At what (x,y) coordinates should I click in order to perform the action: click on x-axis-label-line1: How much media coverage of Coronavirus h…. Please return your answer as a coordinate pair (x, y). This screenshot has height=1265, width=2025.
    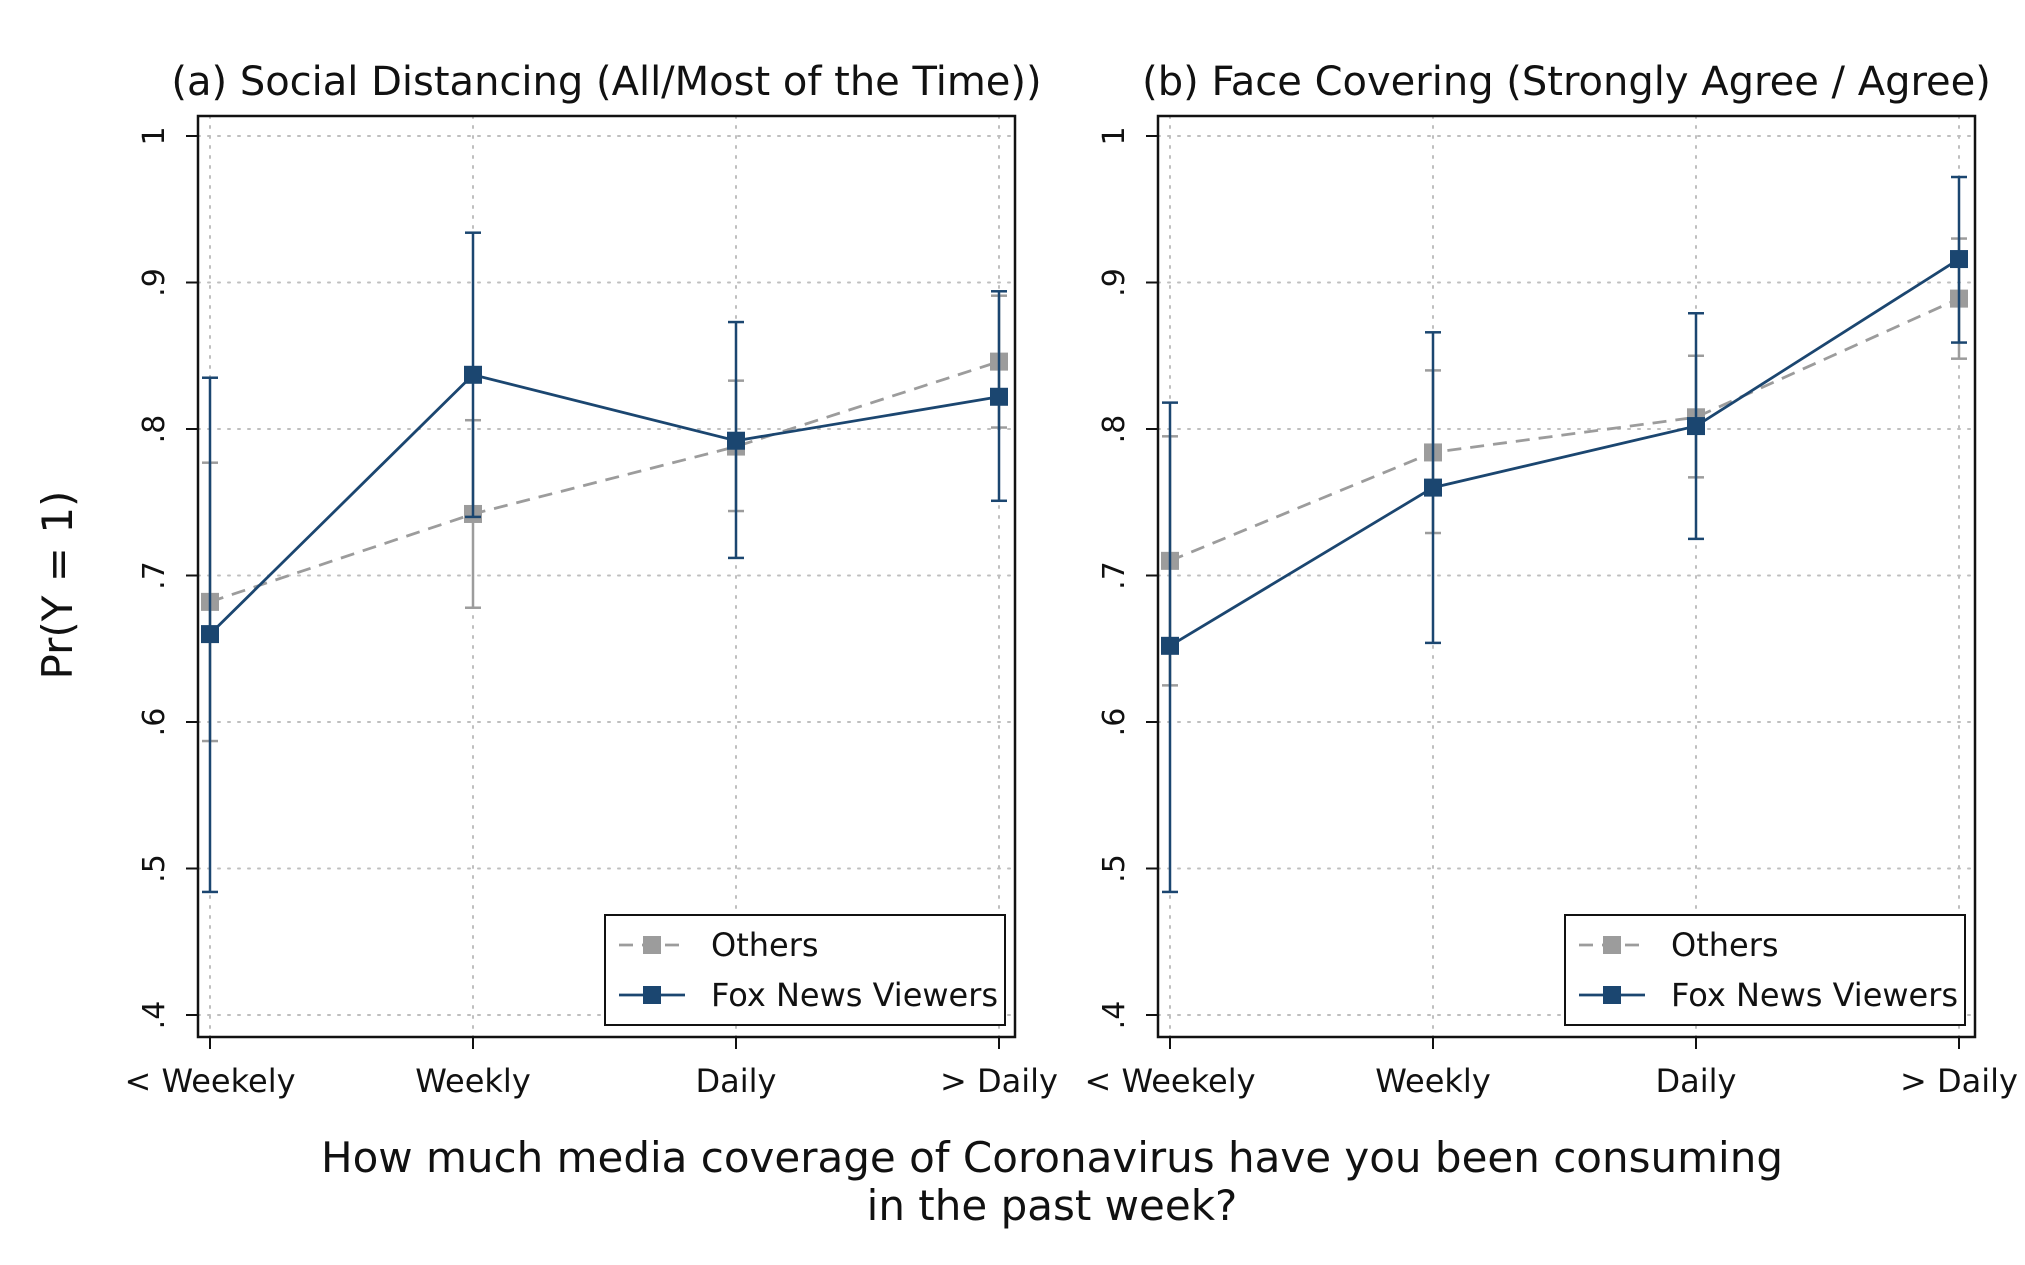
    Looking at the image, I should click on (1052, 1157).